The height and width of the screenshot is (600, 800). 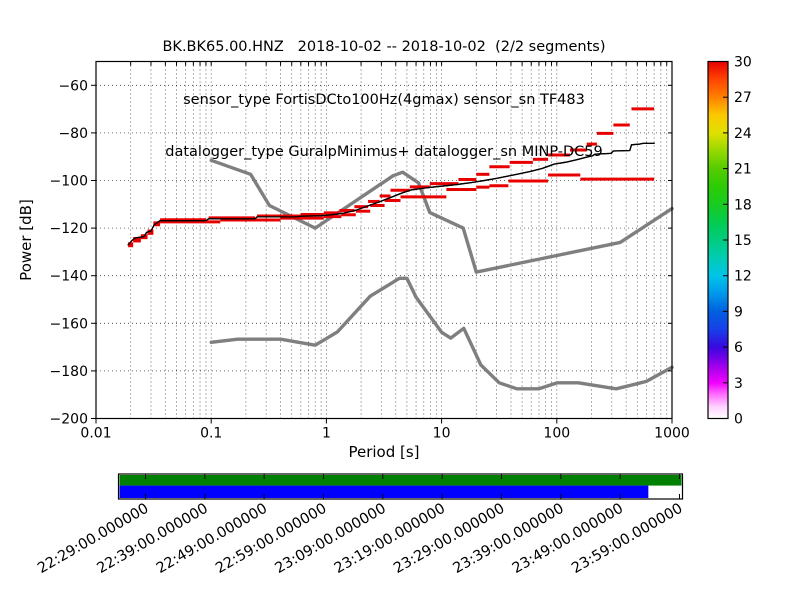 What do you see at coordinates (627, 539) in the screenshot?
I see `time-label: 23:59:00.000000` at bounding box center [627, 539].